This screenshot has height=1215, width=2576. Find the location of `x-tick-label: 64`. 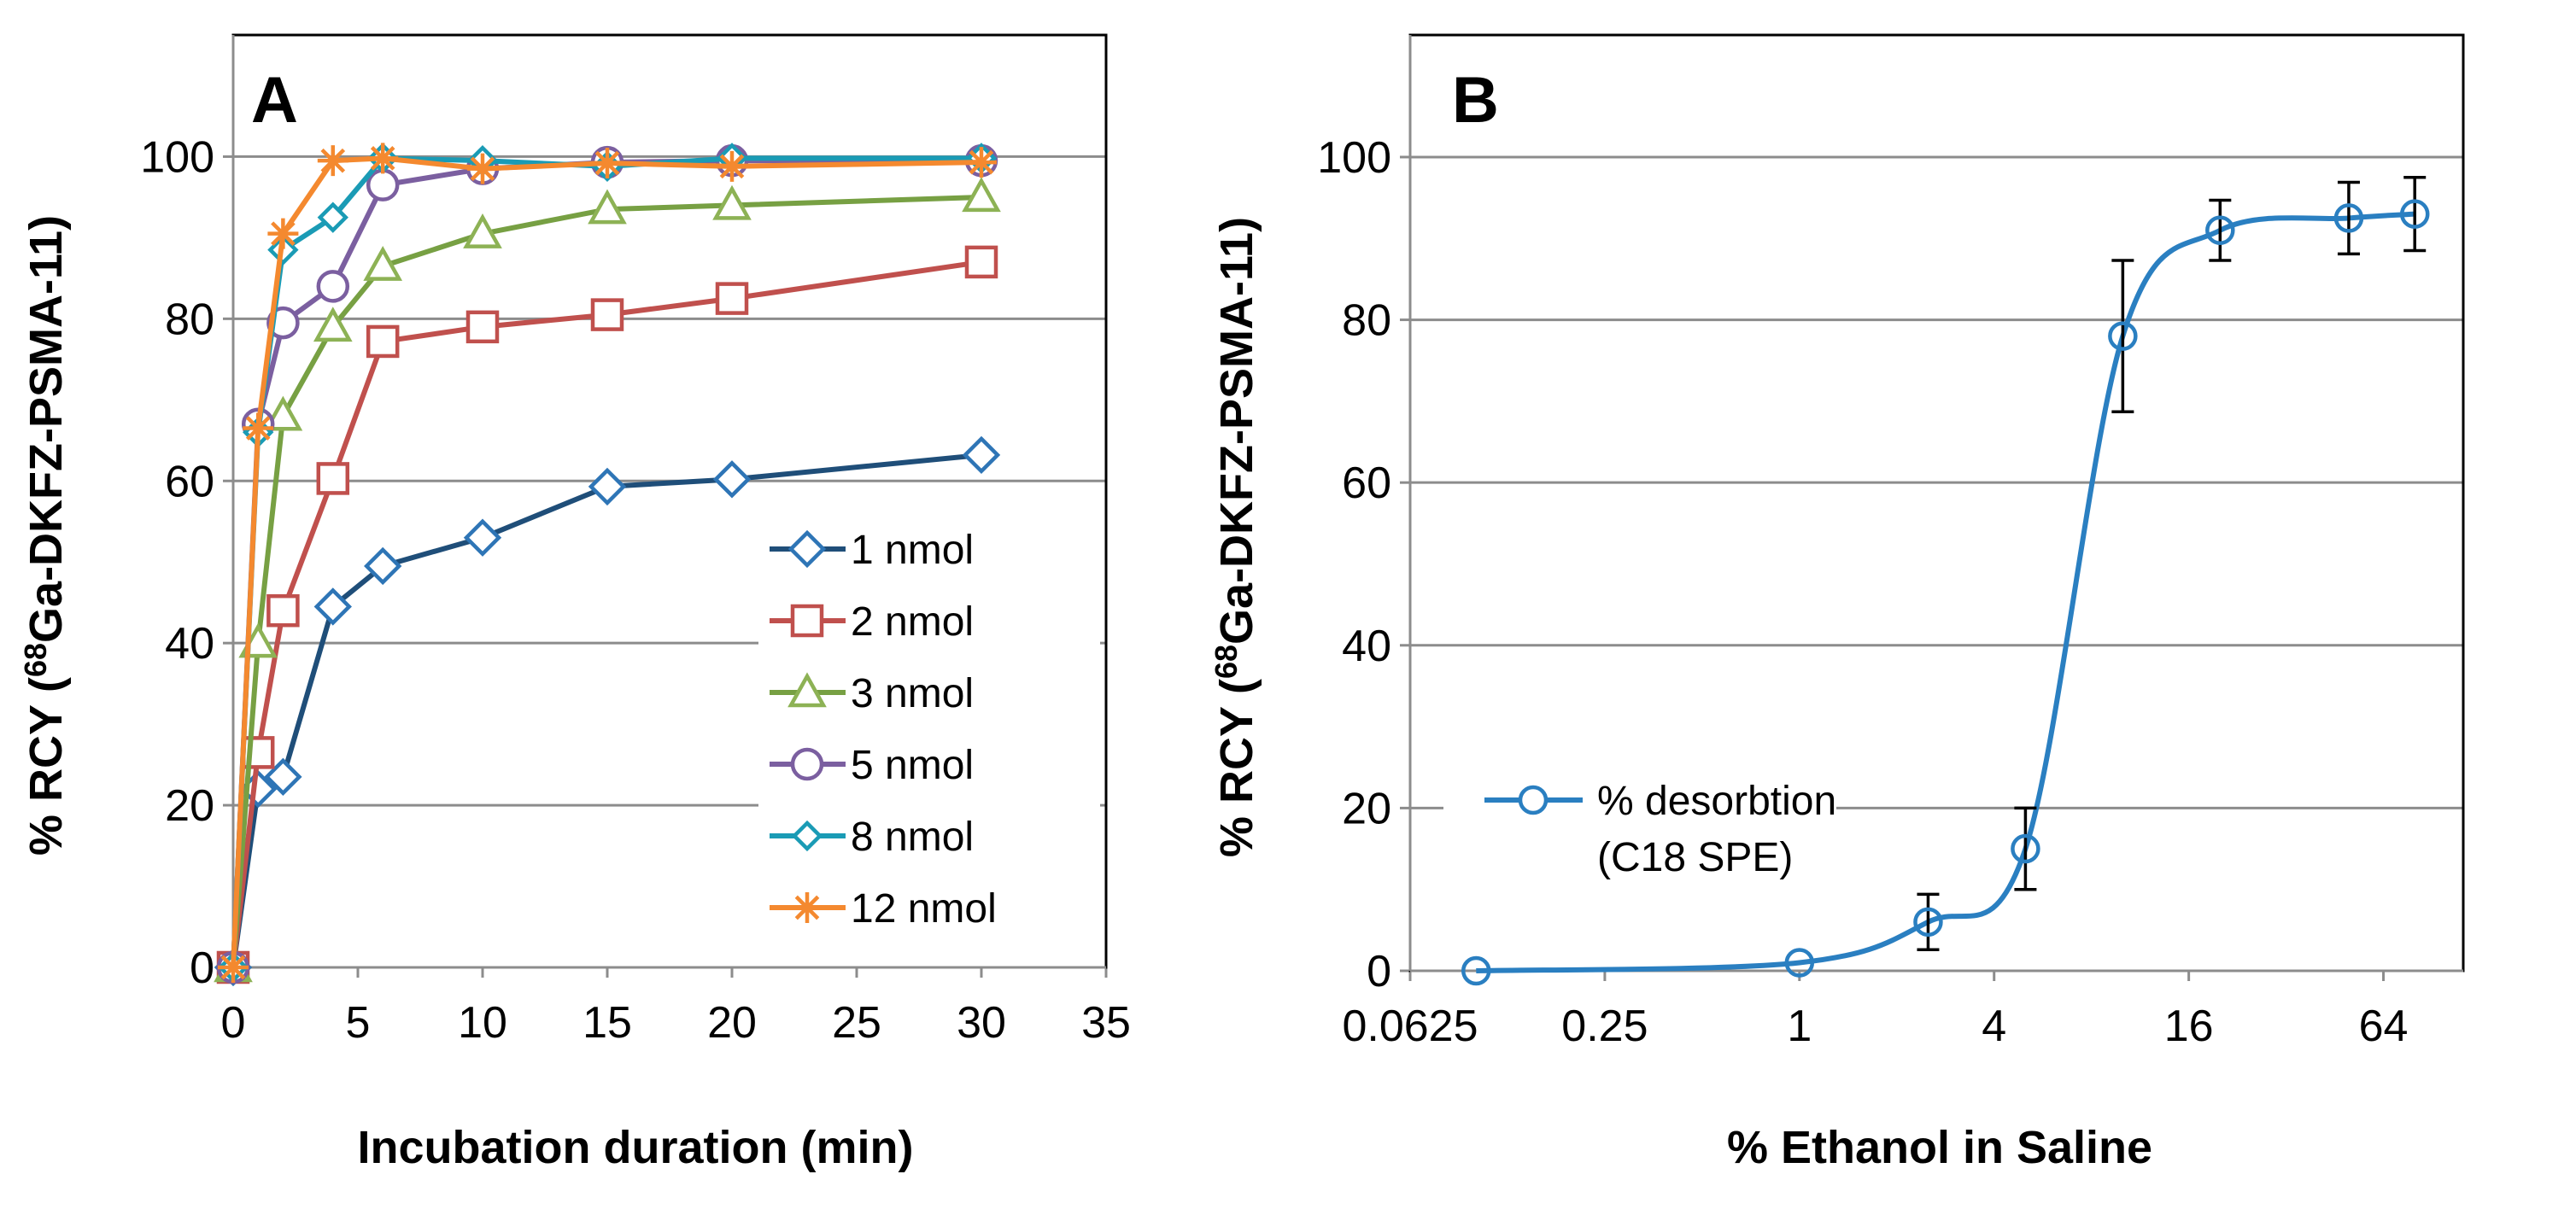

x-tick-label: 64 is located at coordinates (2384, 1026).